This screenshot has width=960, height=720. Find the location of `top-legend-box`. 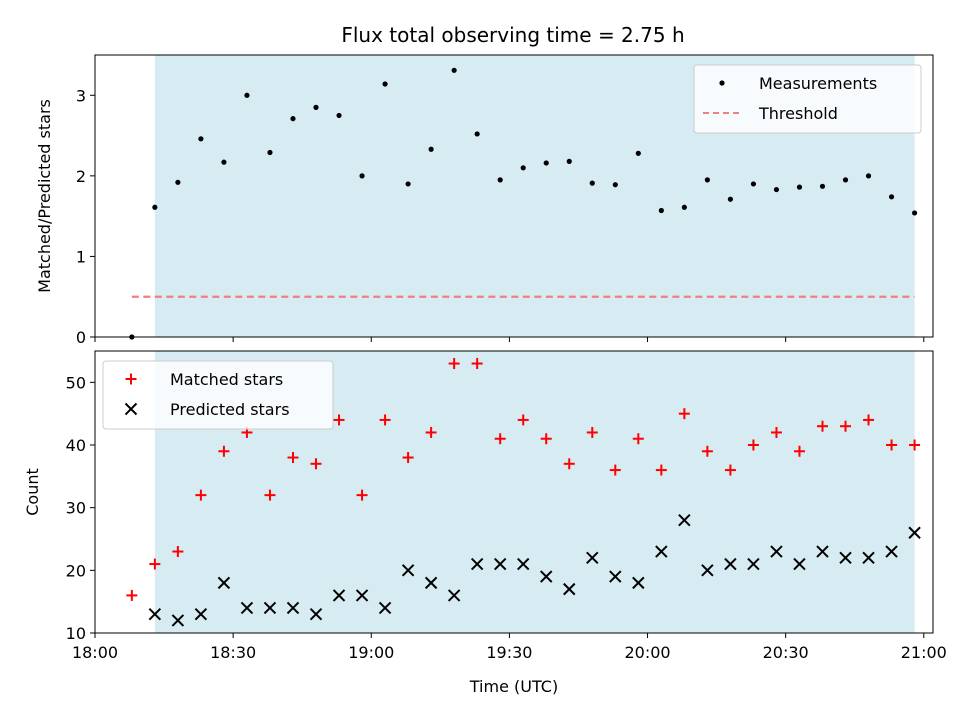

top-legend-box is located at coordinates (807, 99).